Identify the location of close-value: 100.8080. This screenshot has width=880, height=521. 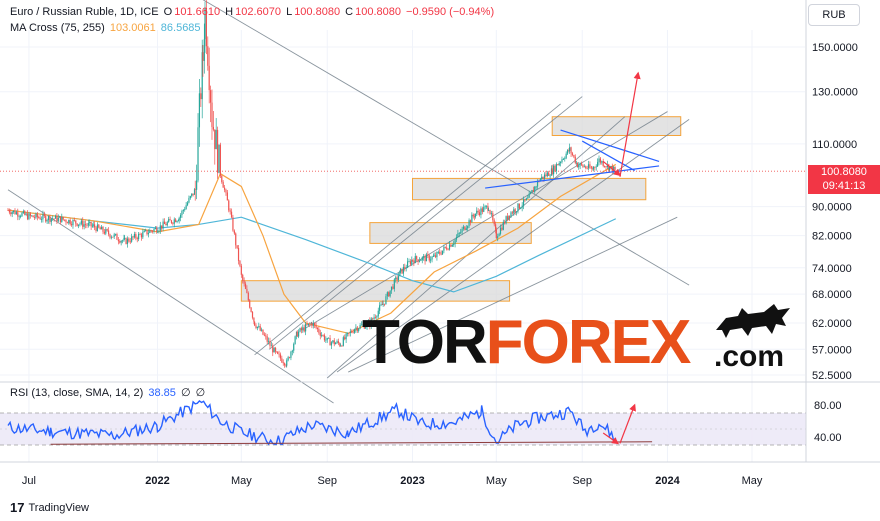
(378, 12).